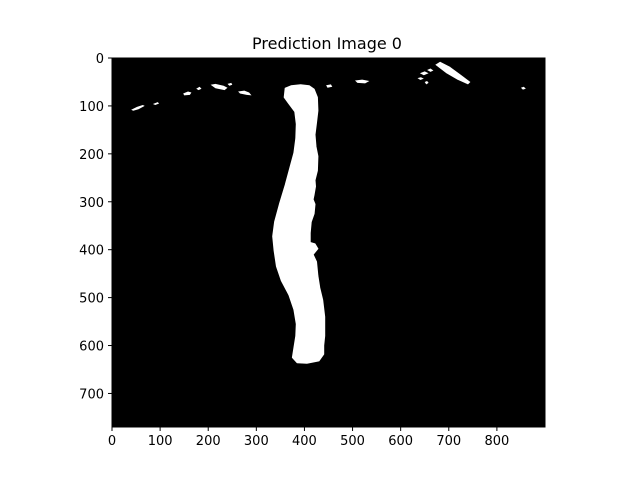 The image size is (640, 480). Describe the element at coordinates (448, 441) in the screenshot. I see `x-tick-label: 700` at that location.